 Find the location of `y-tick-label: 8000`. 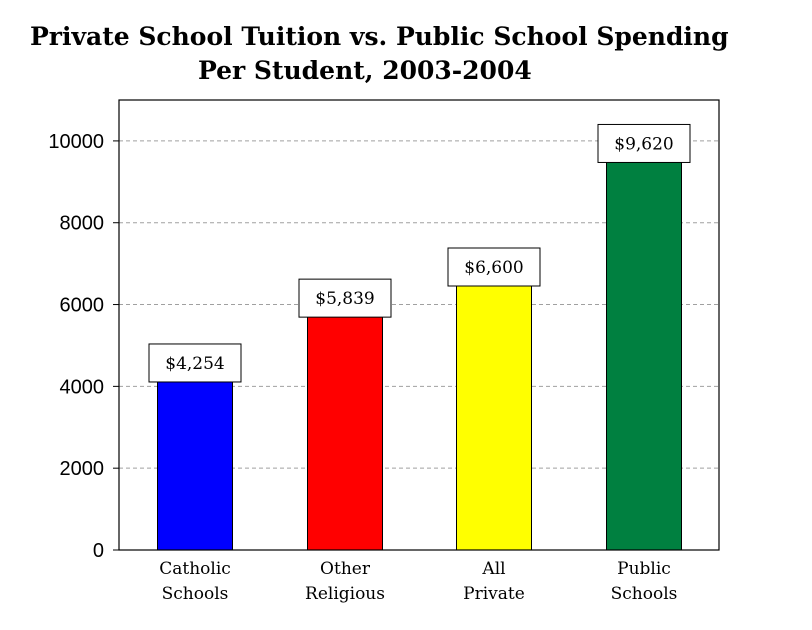

y-tick-label: 8000 is located at coordinates (82, 224).